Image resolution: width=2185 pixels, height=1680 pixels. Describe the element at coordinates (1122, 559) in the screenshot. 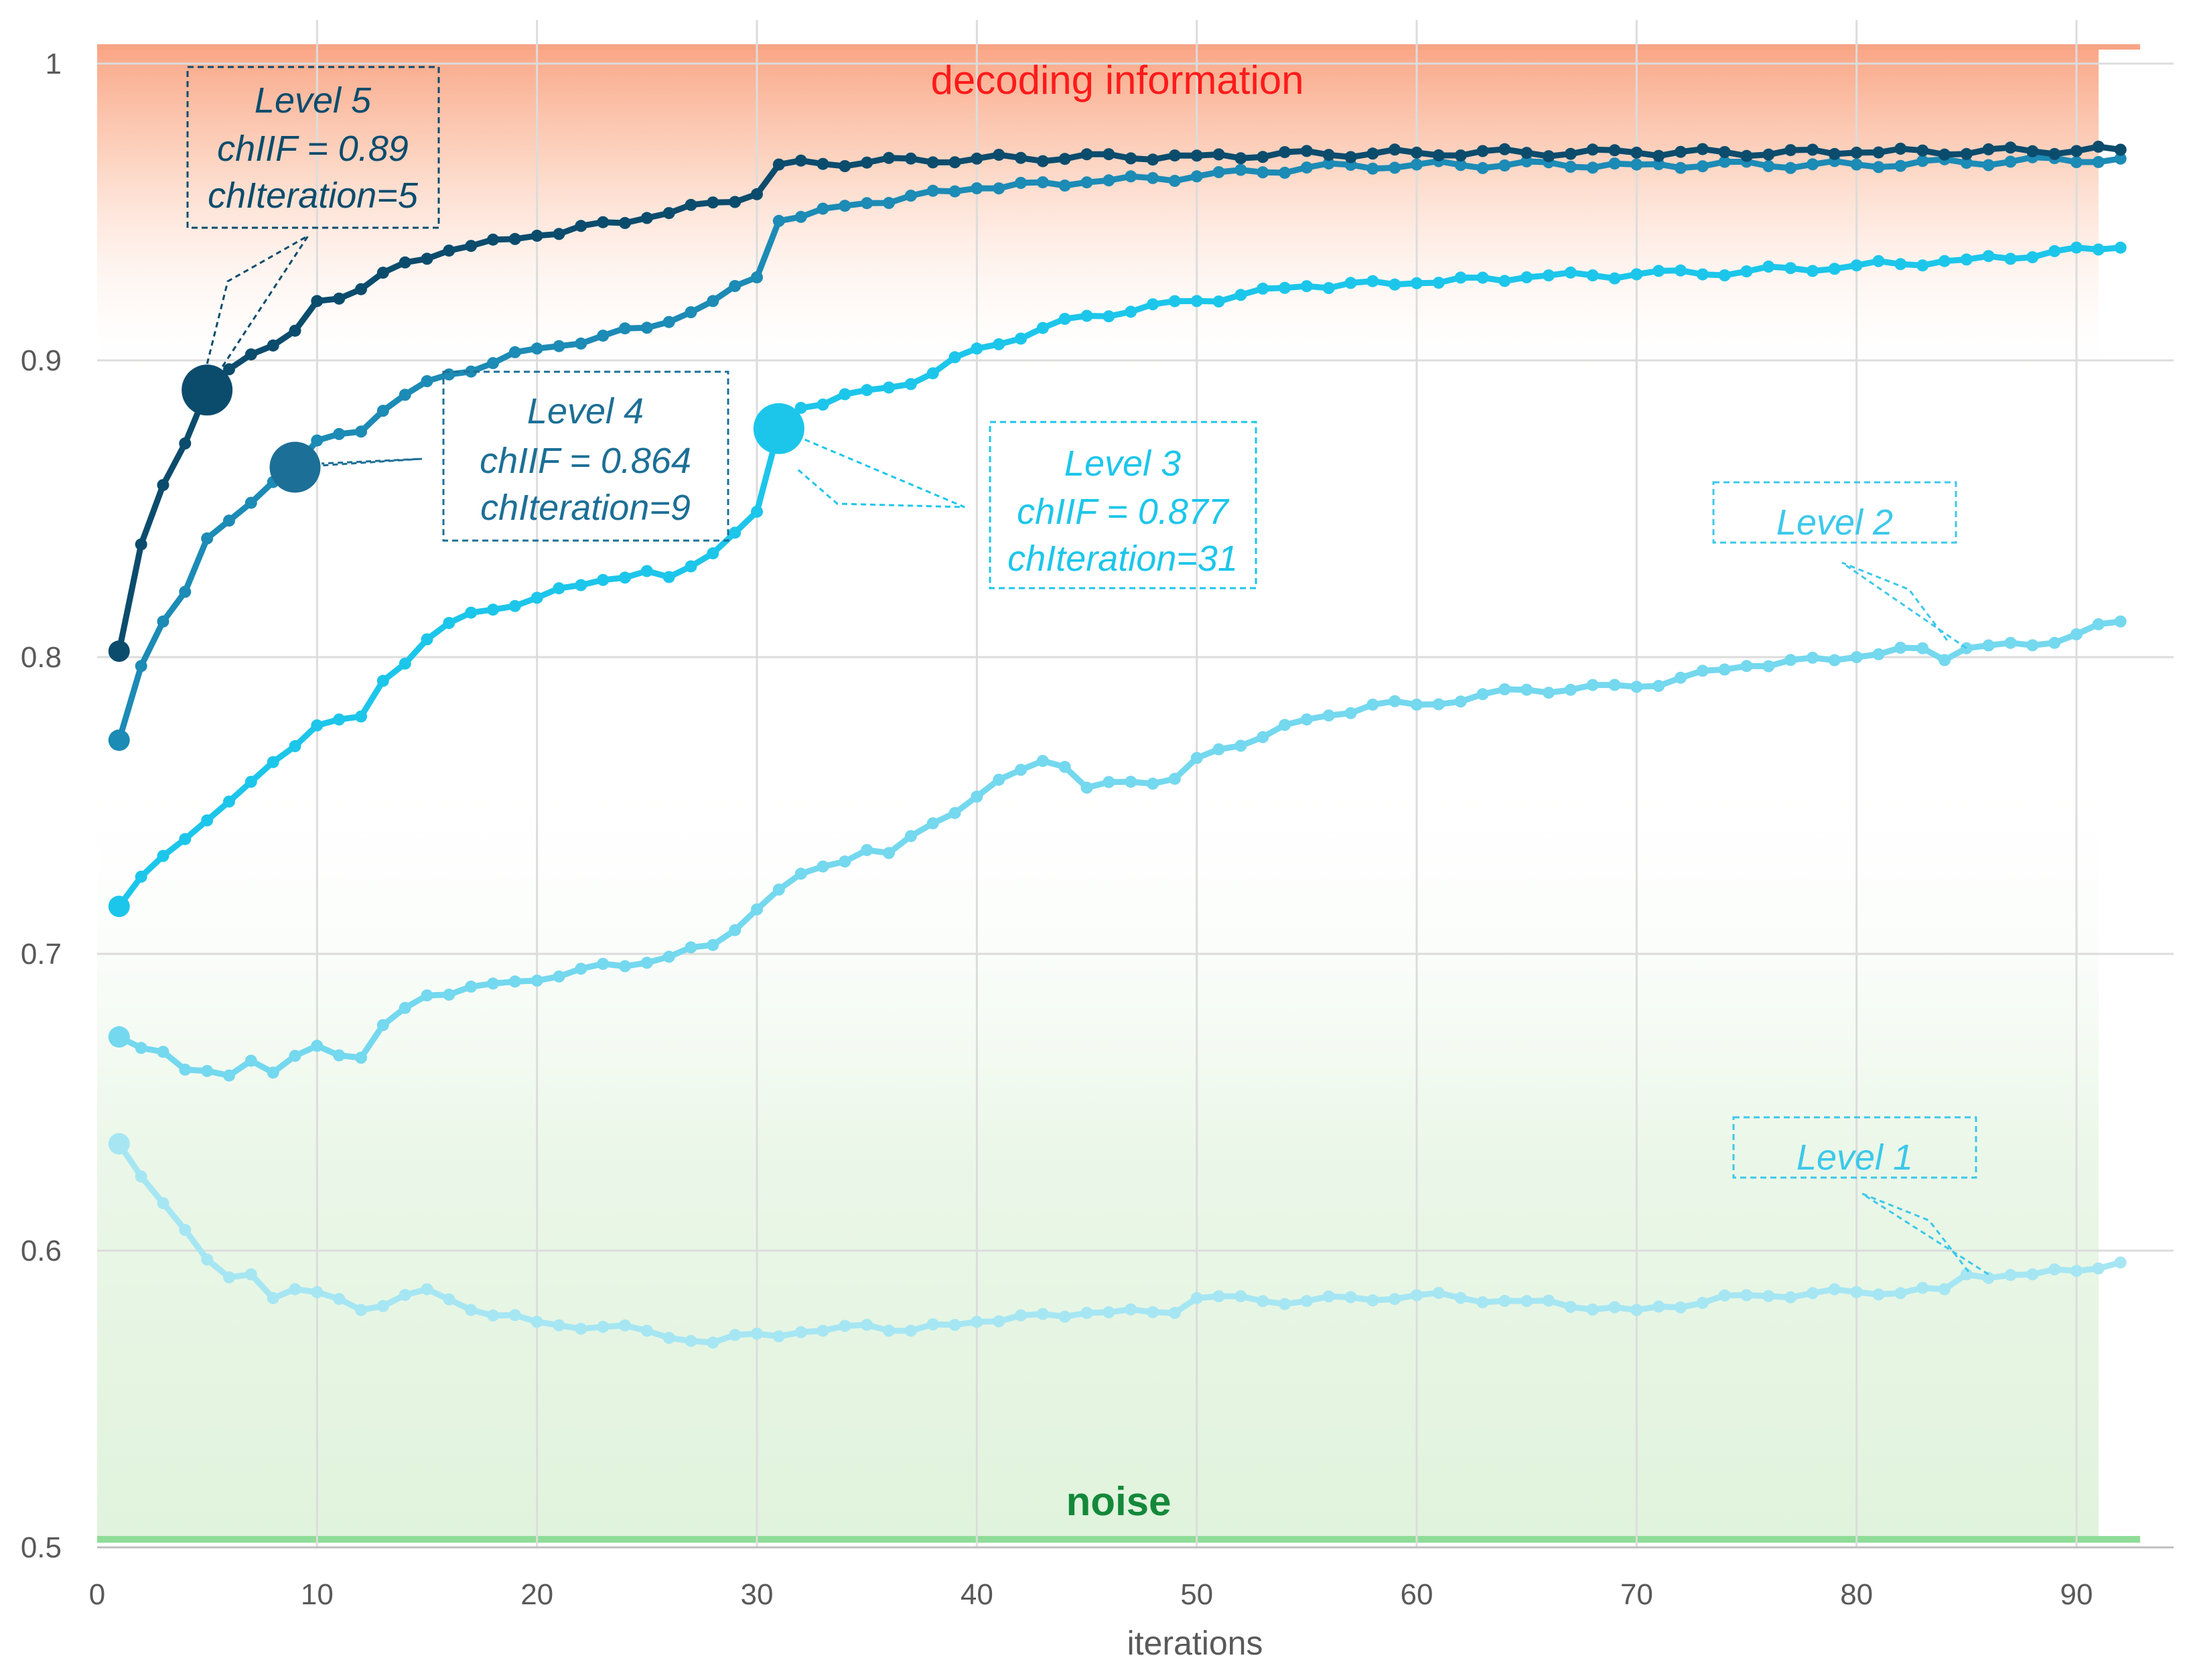

I see `annotation-iteration: chIteration=31` at that location.